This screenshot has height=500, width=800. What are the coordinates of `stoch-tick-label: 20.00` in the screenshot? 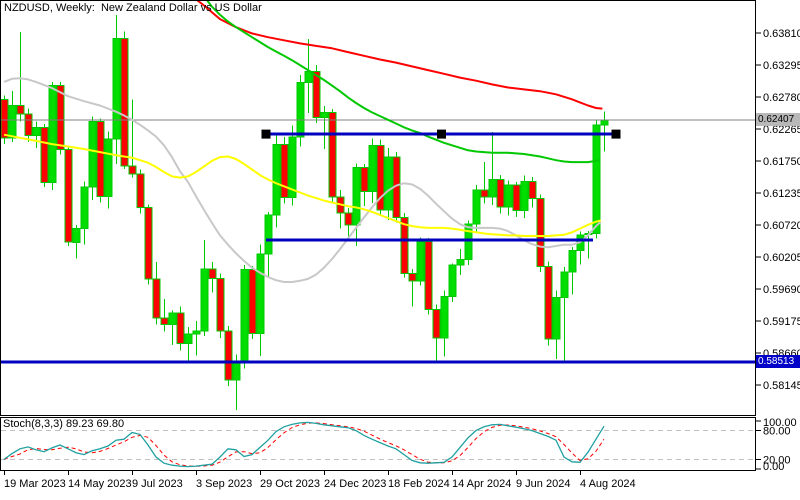 It's located at (777, 460).